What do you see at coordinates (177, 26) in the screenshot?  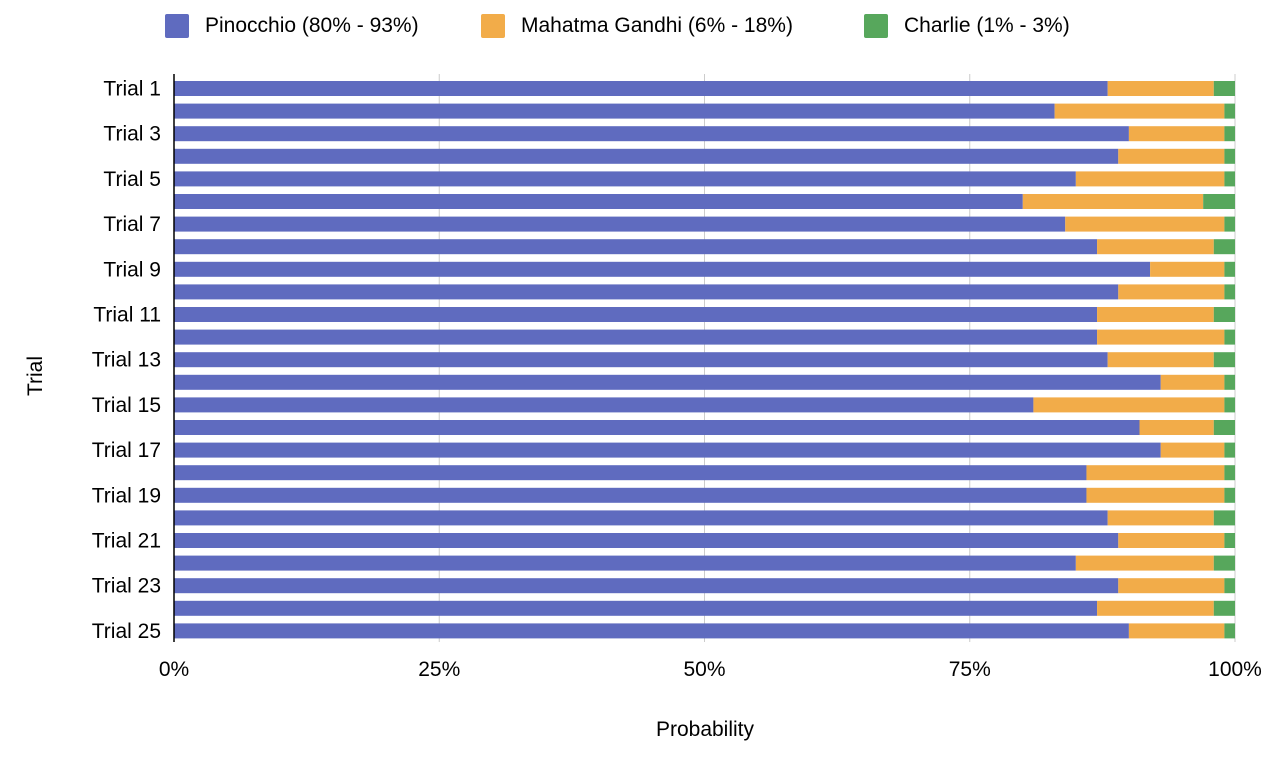 I see `legend-swatch-pinocchio` at bounding box center [177, 26].